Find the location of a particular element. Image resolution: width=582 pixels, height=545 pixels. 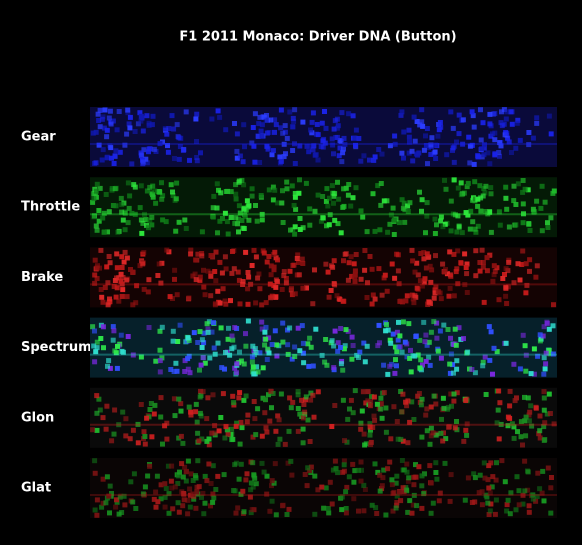

row-label: Glat is located at coordinates (36, 488).